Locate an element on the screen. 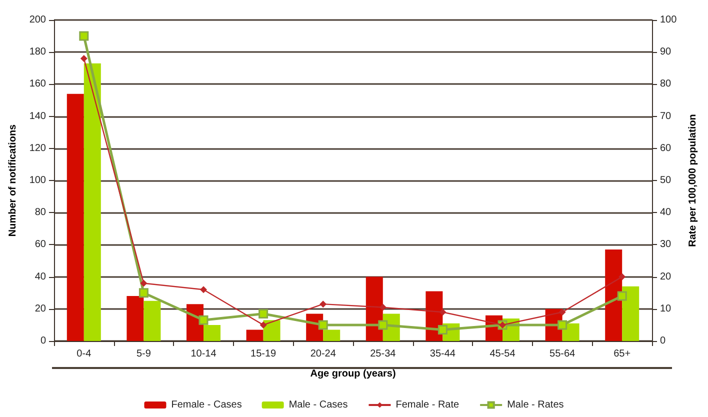  x-tick-label: 25-34 is located at coordinates (383, 354).